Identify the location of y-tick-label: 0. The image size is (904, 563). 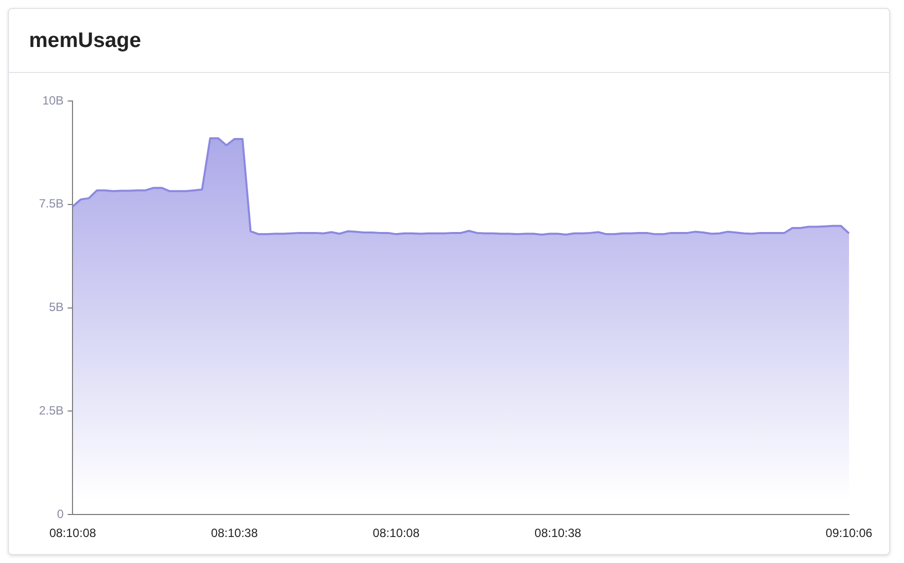
(60, 513).